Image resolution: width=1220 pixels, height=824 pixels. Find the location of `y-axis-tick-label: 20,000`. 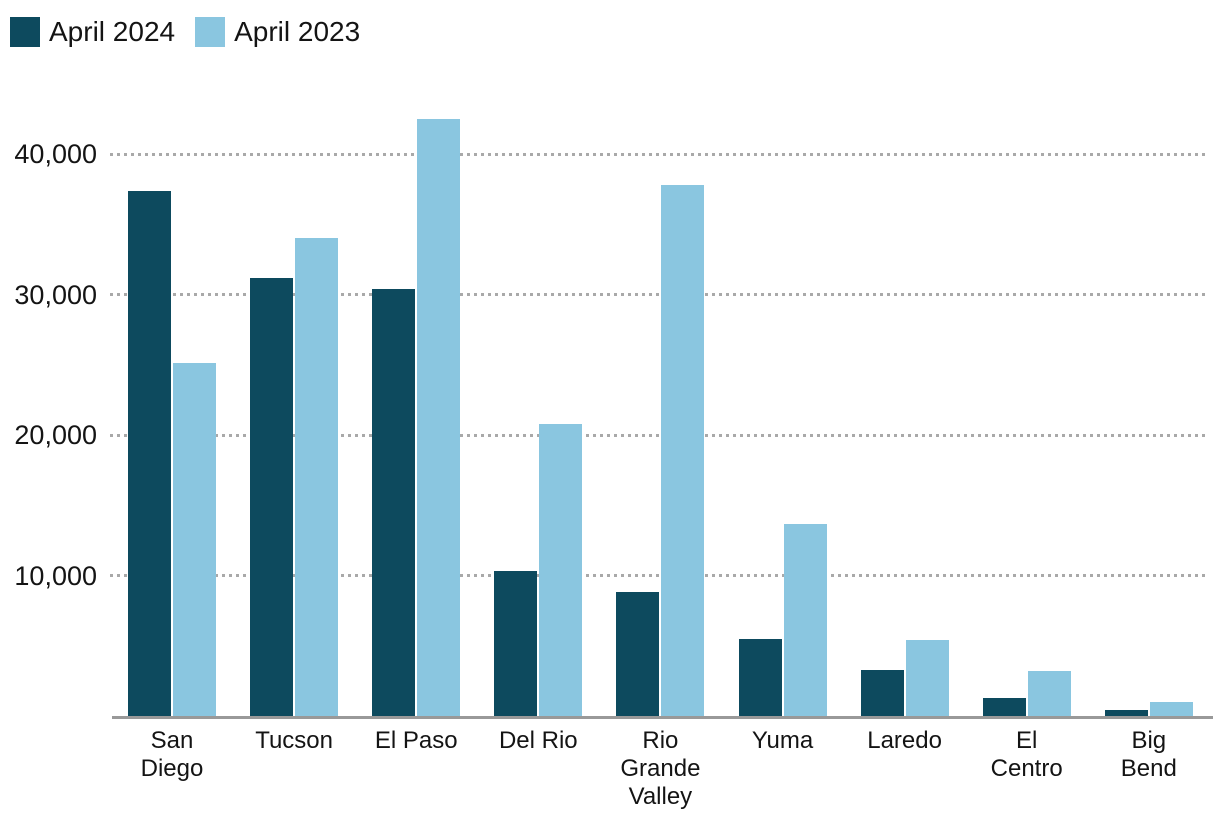

y-axis-tick-label: 20,000 is located at coordinates (55, 435).